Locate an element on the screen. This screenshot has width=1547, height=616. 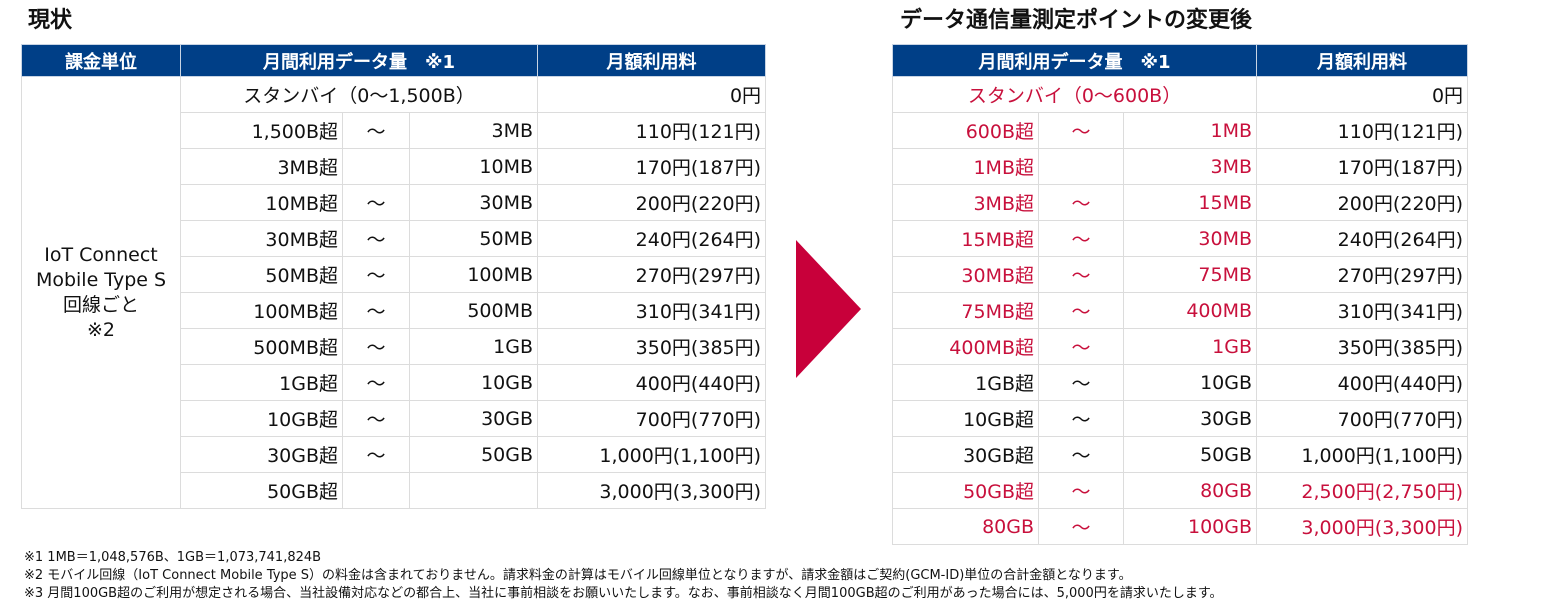
monthly-price: 2,500円(2,750円) is located at coordinates (1362, 490).